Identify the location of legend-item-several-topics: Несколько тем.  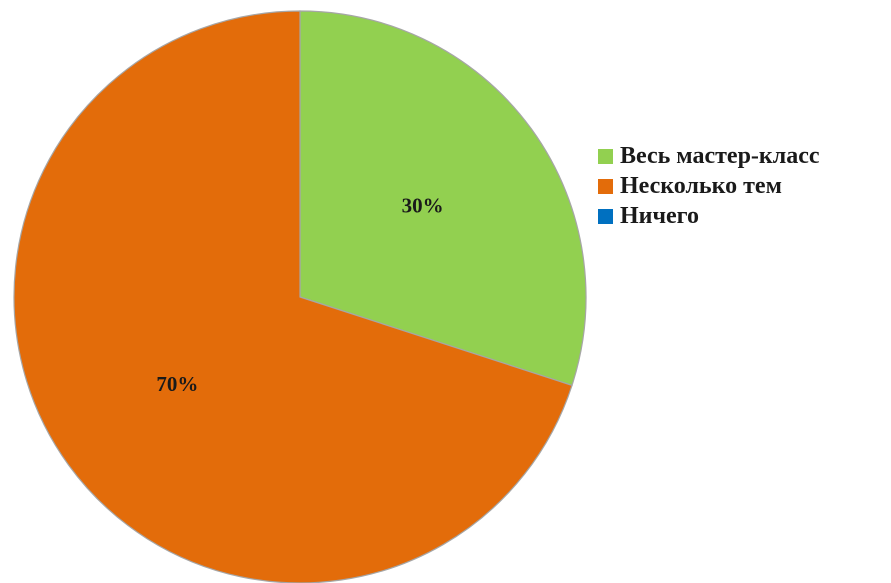
(709, 186).